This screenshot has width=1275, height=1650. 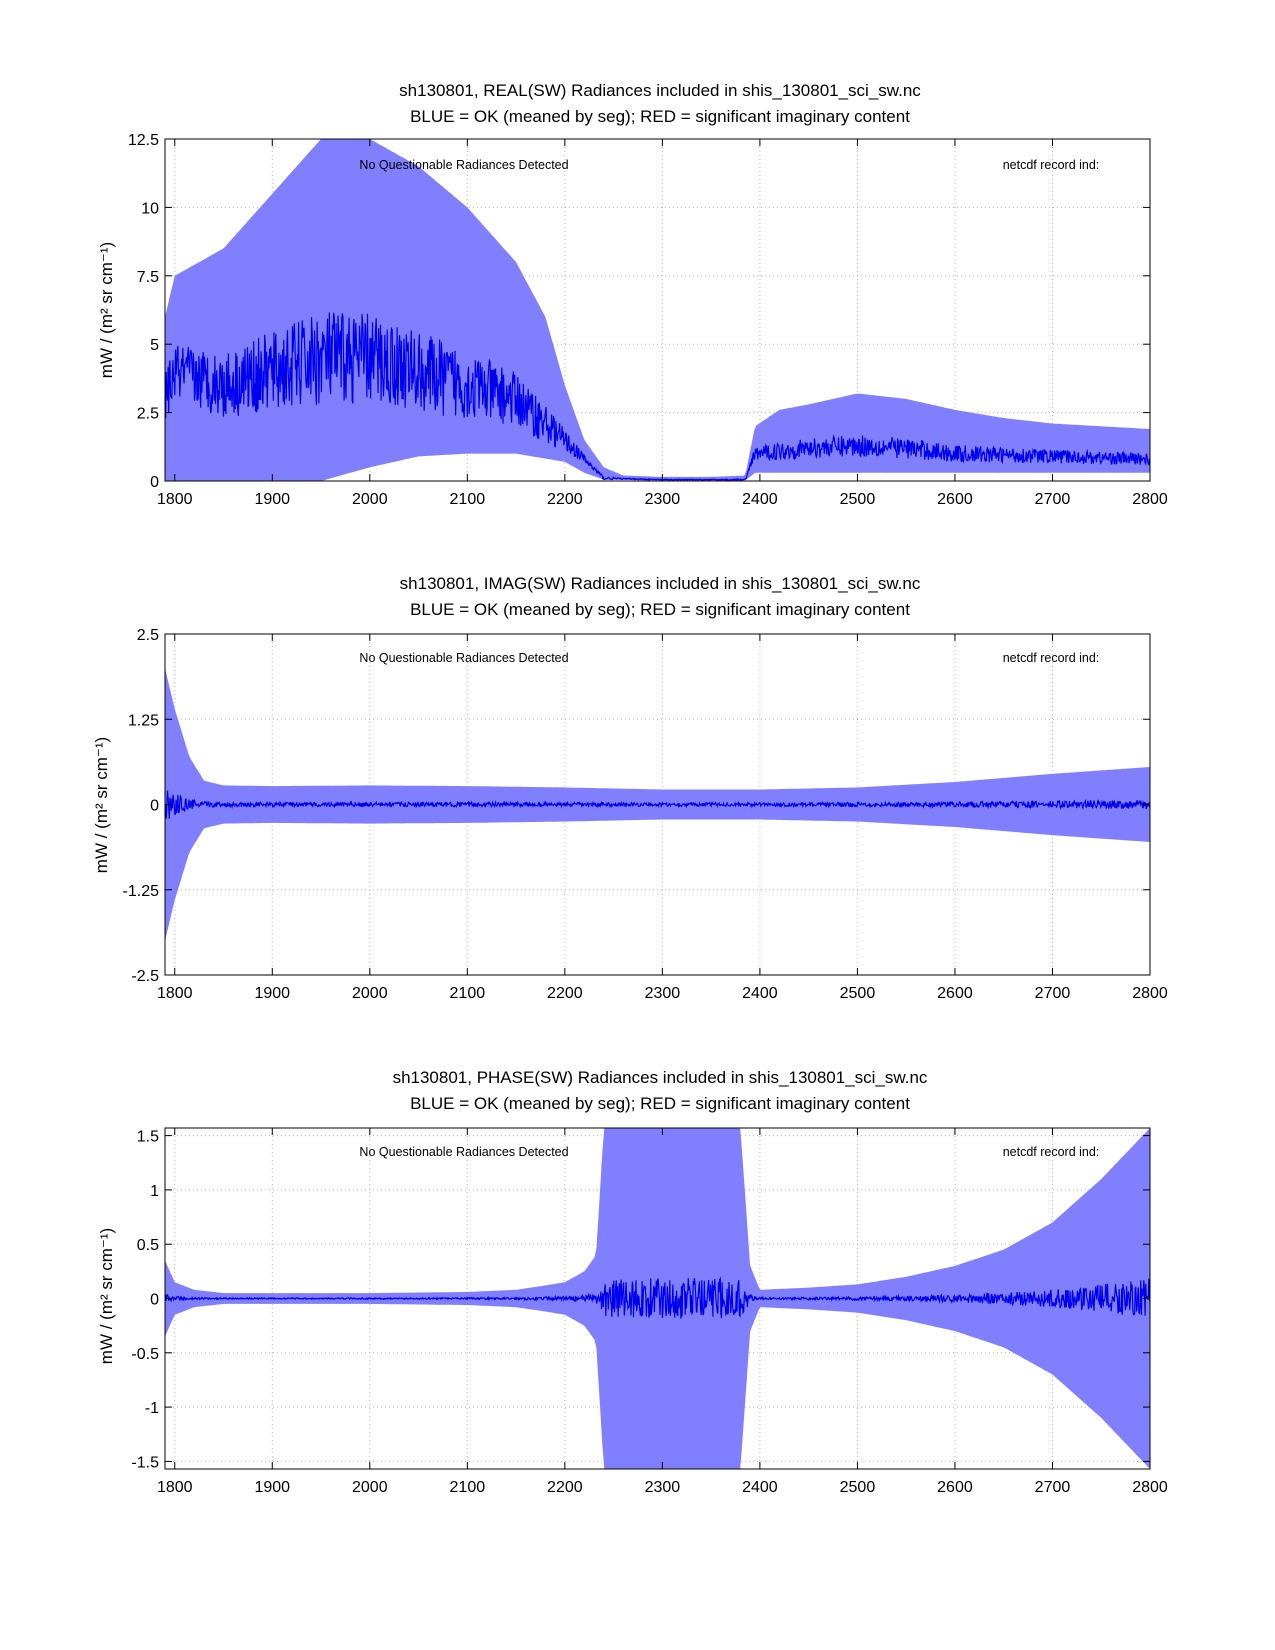 What do you see at coordinates (148, 1137) in the screenshot?
I see `chart-phase-ytick-label: 1.5` at bounding box center [148, 1137].